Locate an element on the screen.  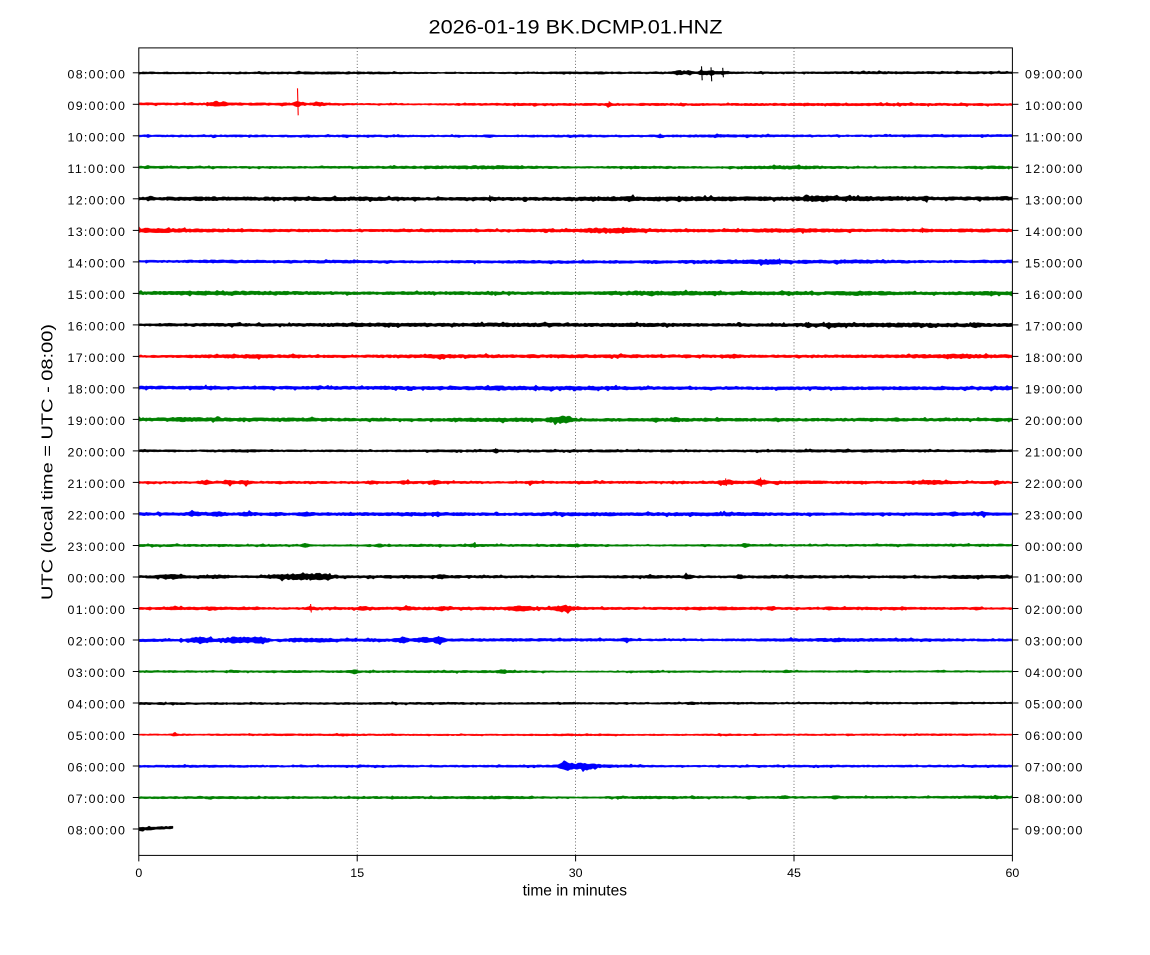
svg-text: UTC (local time = UTC - 08:00) is located at coordinates (48, 462).